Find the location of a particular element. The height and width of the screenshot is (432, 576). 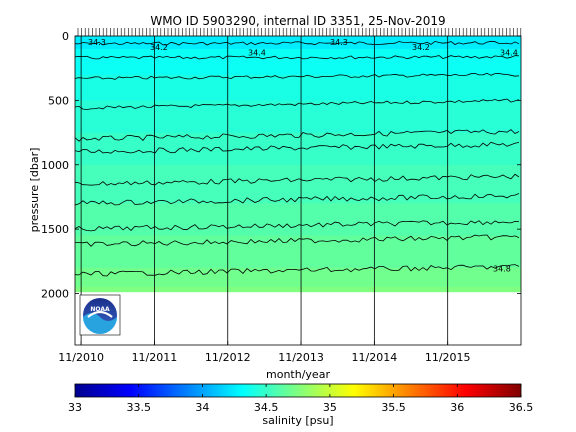

colorbar is located at coordinates (298, 390).